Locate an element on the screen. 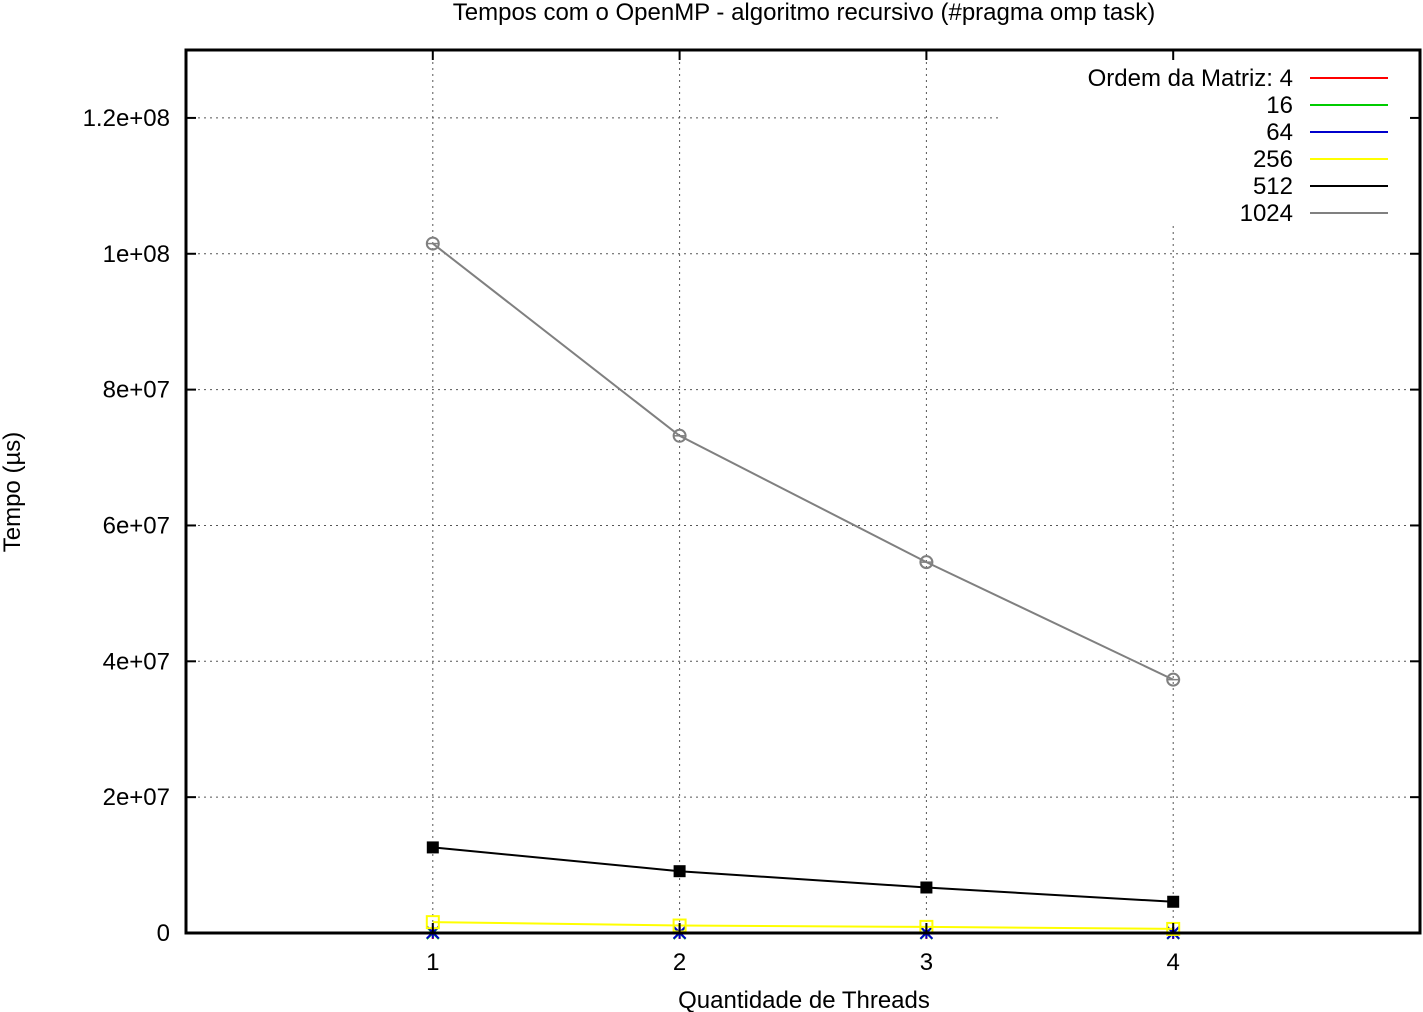  y-tick-label: 1.2e+08 is located at coordinates (126, 118).